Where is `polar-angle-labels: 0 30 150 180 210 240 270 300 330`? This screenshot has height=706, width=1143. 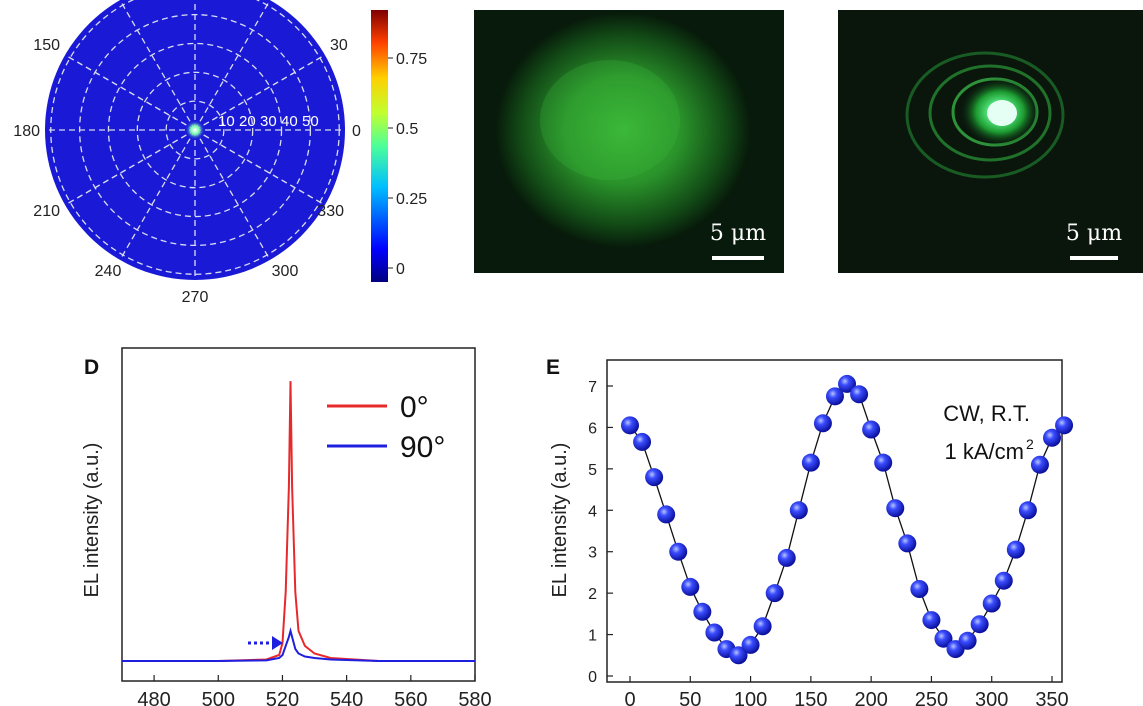
polar-angle-labels: 0 30 150 180 210 240 270 300 330 is located at coordinates (187, 171).